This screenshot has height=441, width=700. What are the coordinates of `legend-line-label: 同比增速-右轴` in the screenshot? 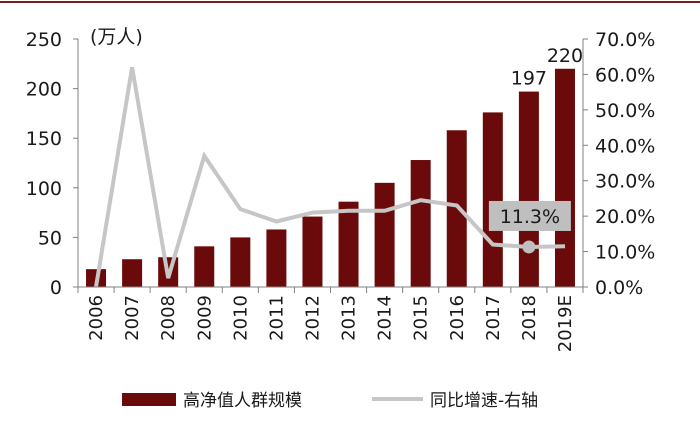 It's located at (484, 401).